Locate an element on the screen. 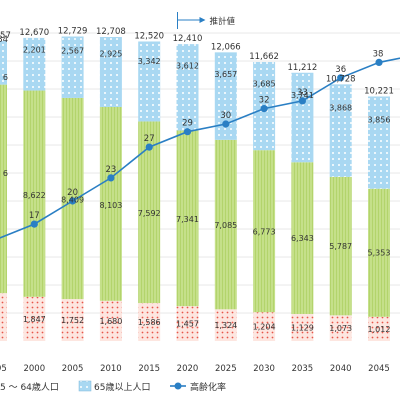 This screenshot has width=400, height=400. legend-label-working: 5 ～ 64歳人口 is located at coordinates (29, 387).